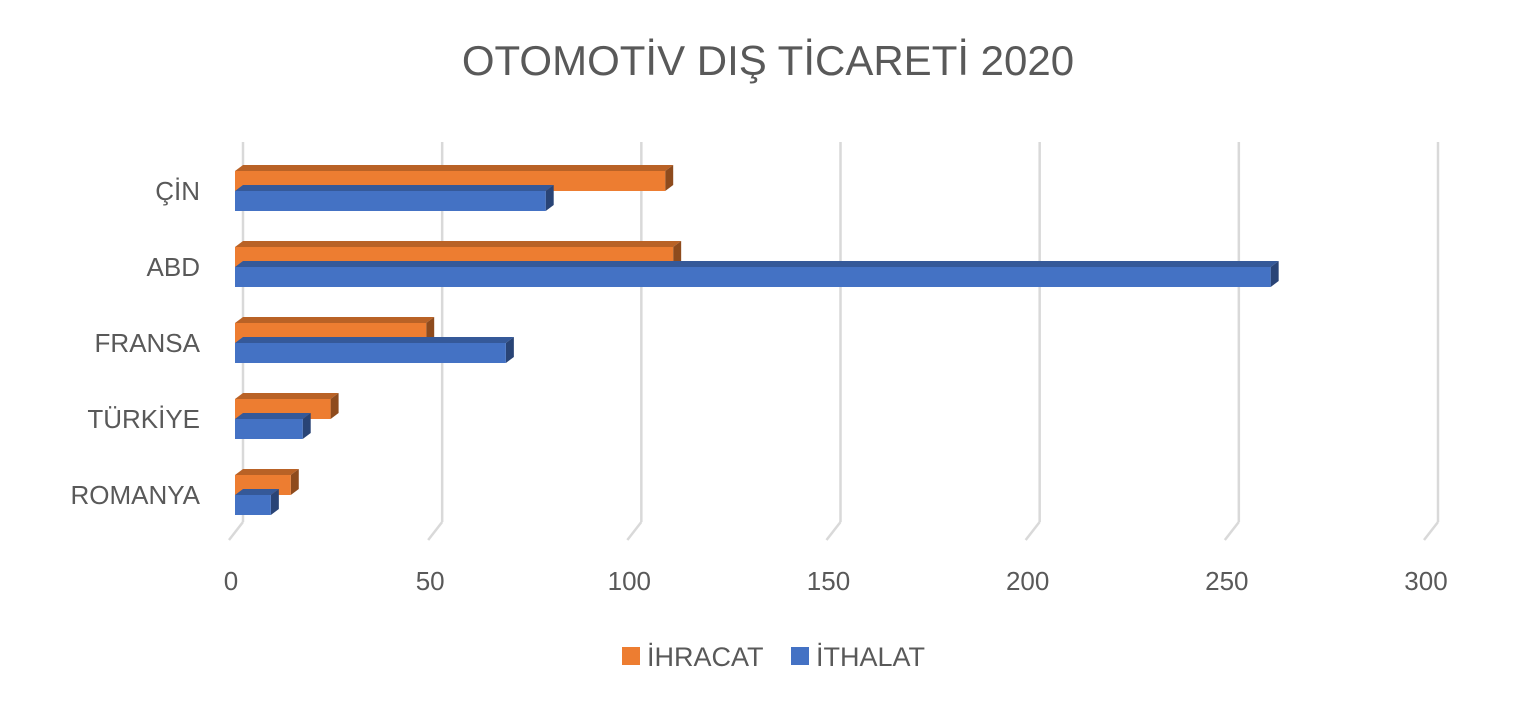  Describe the element at coordinates (705, 656) in the screenshot. I see `legend-label: İHRACAT` at that location.